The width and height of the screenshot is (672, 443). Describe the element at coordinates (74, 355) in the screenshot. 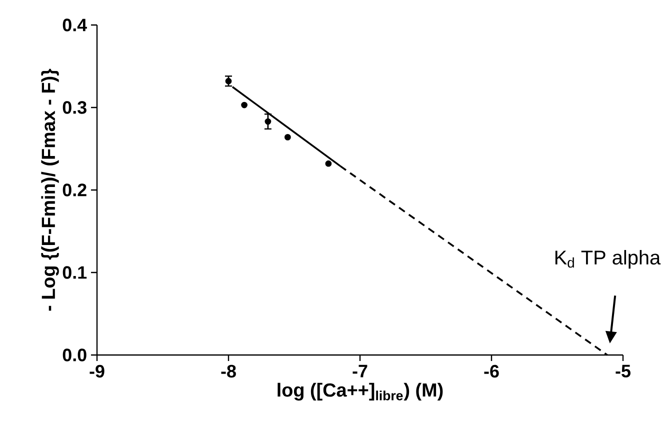

I see `y-tick-label: 0.0` at that location.